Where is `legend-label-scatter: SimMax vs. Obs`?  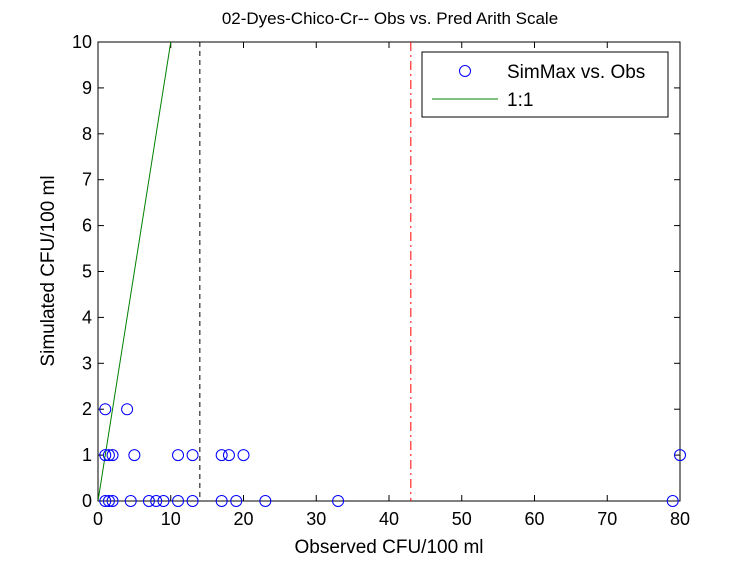
legend-label-scatter: SimMax vs. Obs is located at coordinates (576, 72).